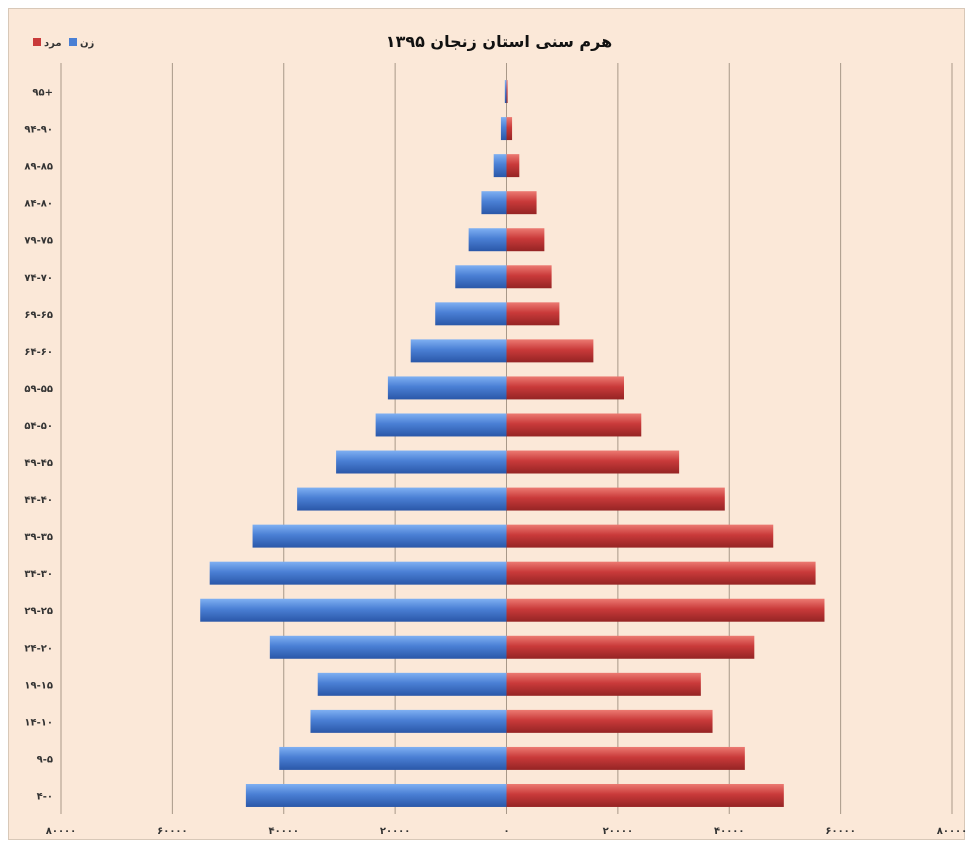 The image size is (973, 846). I want to click on y-tick-label: ۸۴-۸۰, so click(38, 204).